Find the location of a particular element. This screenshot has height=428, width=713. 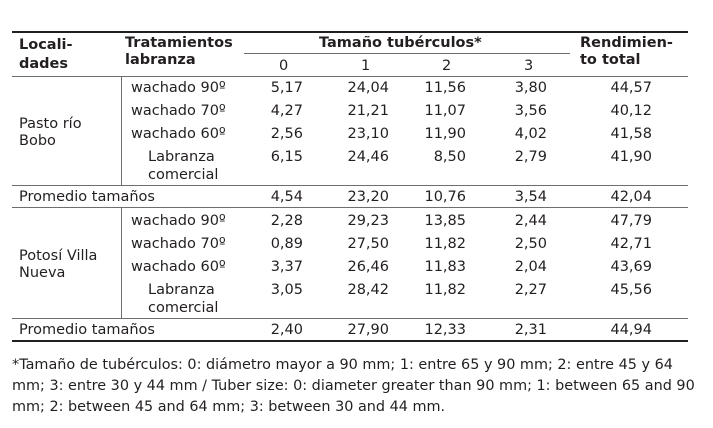

header-localidades-2: dades is located at coordinates (44, 64).